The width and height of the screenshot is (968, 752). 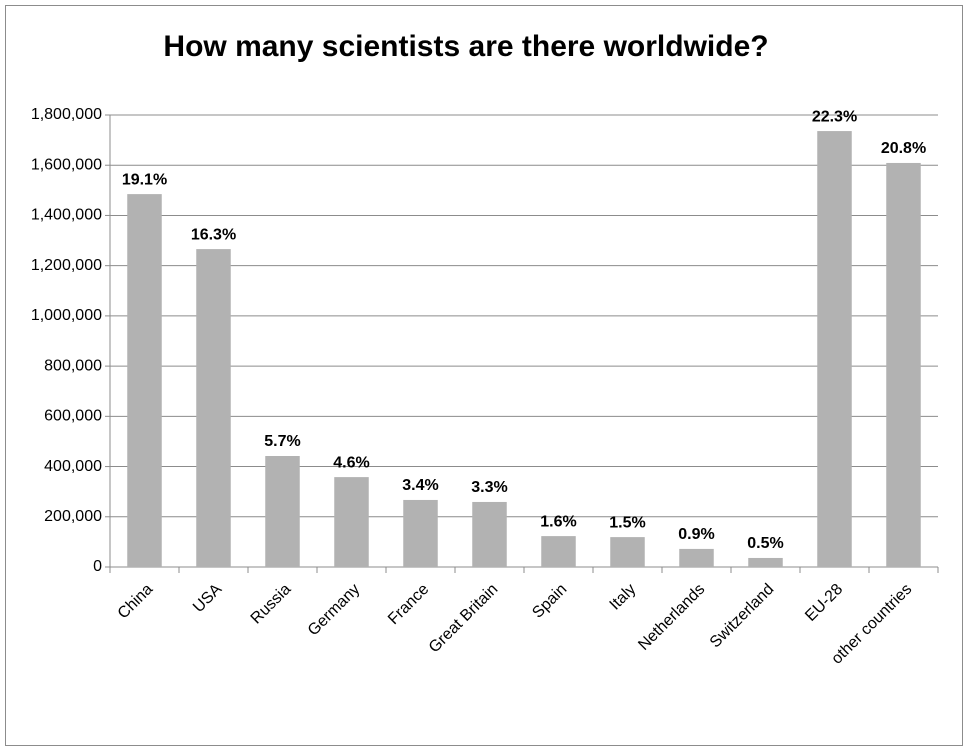 I want to click on data-label: 1.5%, so click(x=627, y=522).